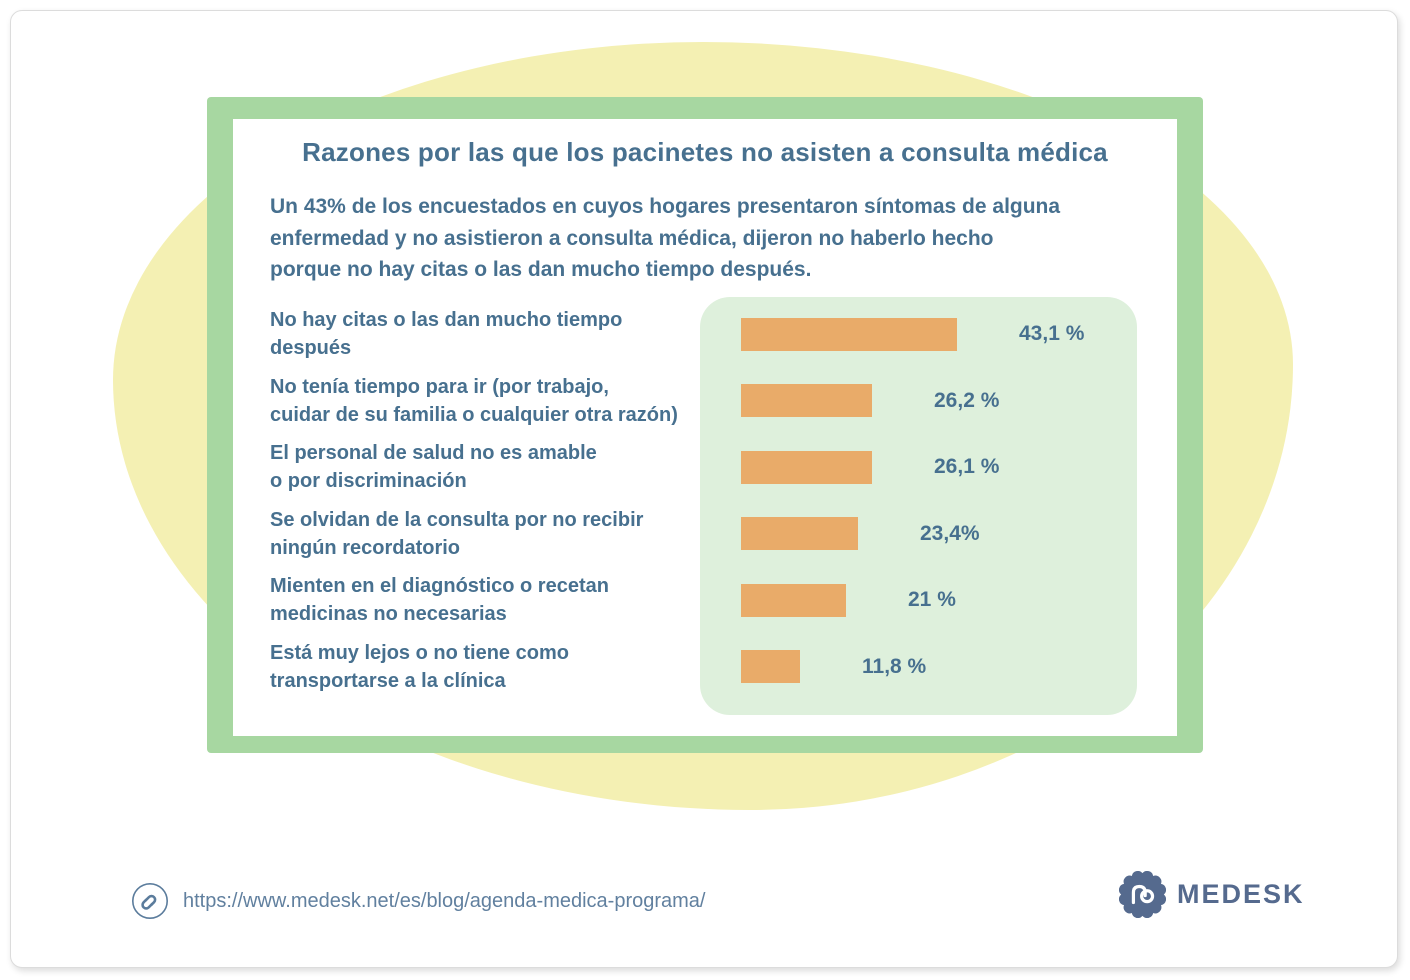 This screenshot has height=980, width=1410. I want to click on chart-panel, so click(918, 506).